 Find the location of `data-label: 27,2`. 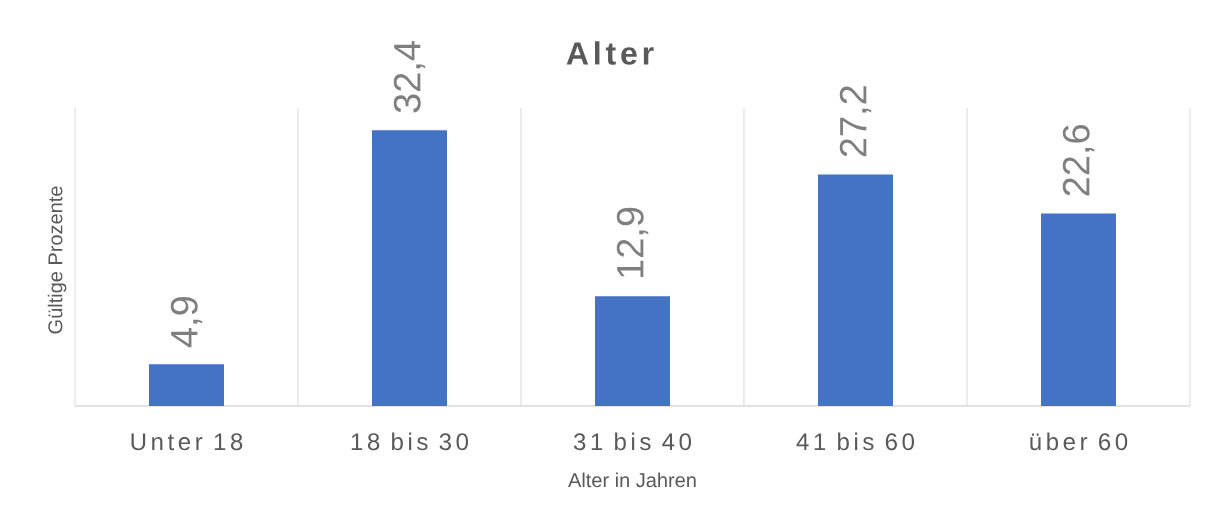

data-label: 27,2 is located at coordinates (855, 121).